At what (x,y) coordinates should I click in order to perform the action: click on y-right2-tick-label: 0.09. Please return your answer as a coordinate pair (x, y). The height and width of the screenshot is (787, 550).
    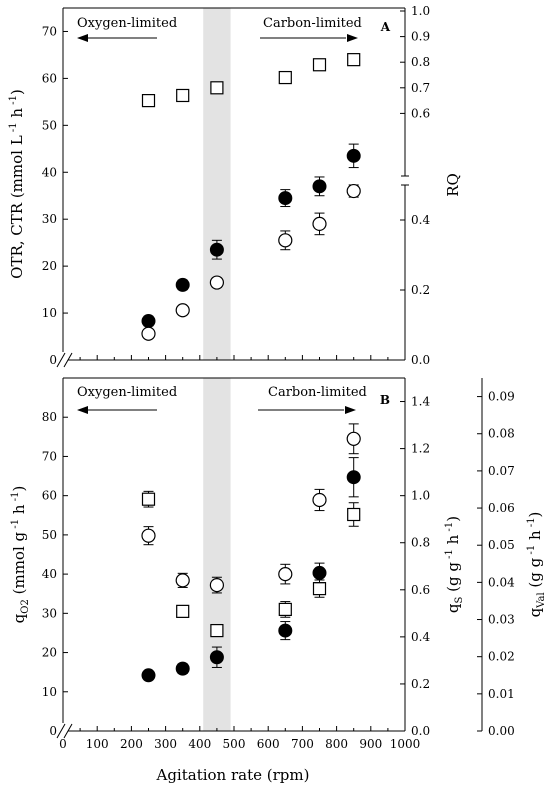
    Looking at the image, I should click on (501, 397).